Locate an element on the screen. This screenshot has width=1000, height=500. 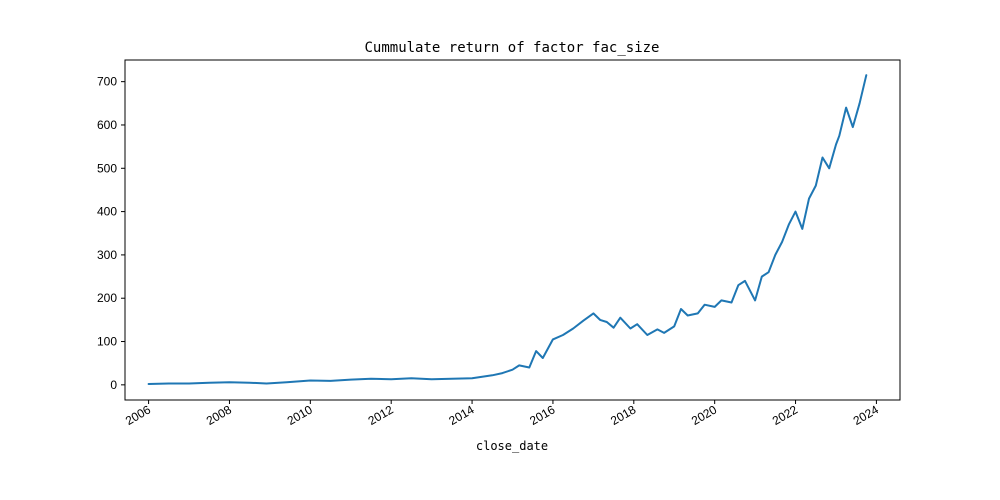
x-tick-label: 2006 is located at coordinates (138, 415).